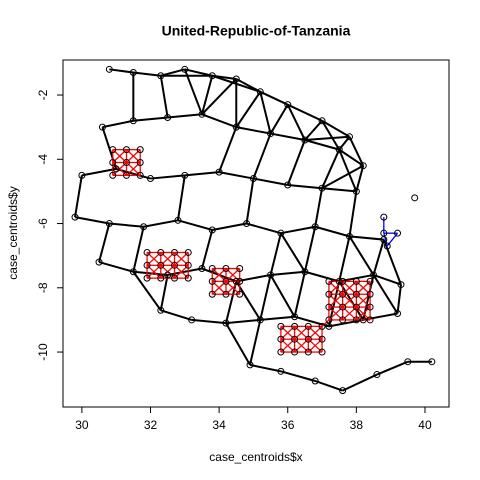 This screenshot has height=480, width=480. I want to click on y-tick-label: -2, so click(43, 94).